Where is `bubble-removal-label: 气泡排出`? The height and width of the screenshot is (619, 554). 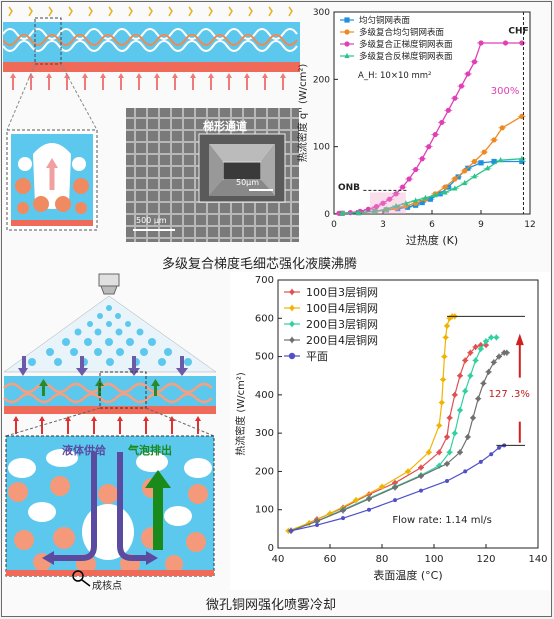
bubble-removal-label: 气泡排出 is located at coordinates (149, 450).